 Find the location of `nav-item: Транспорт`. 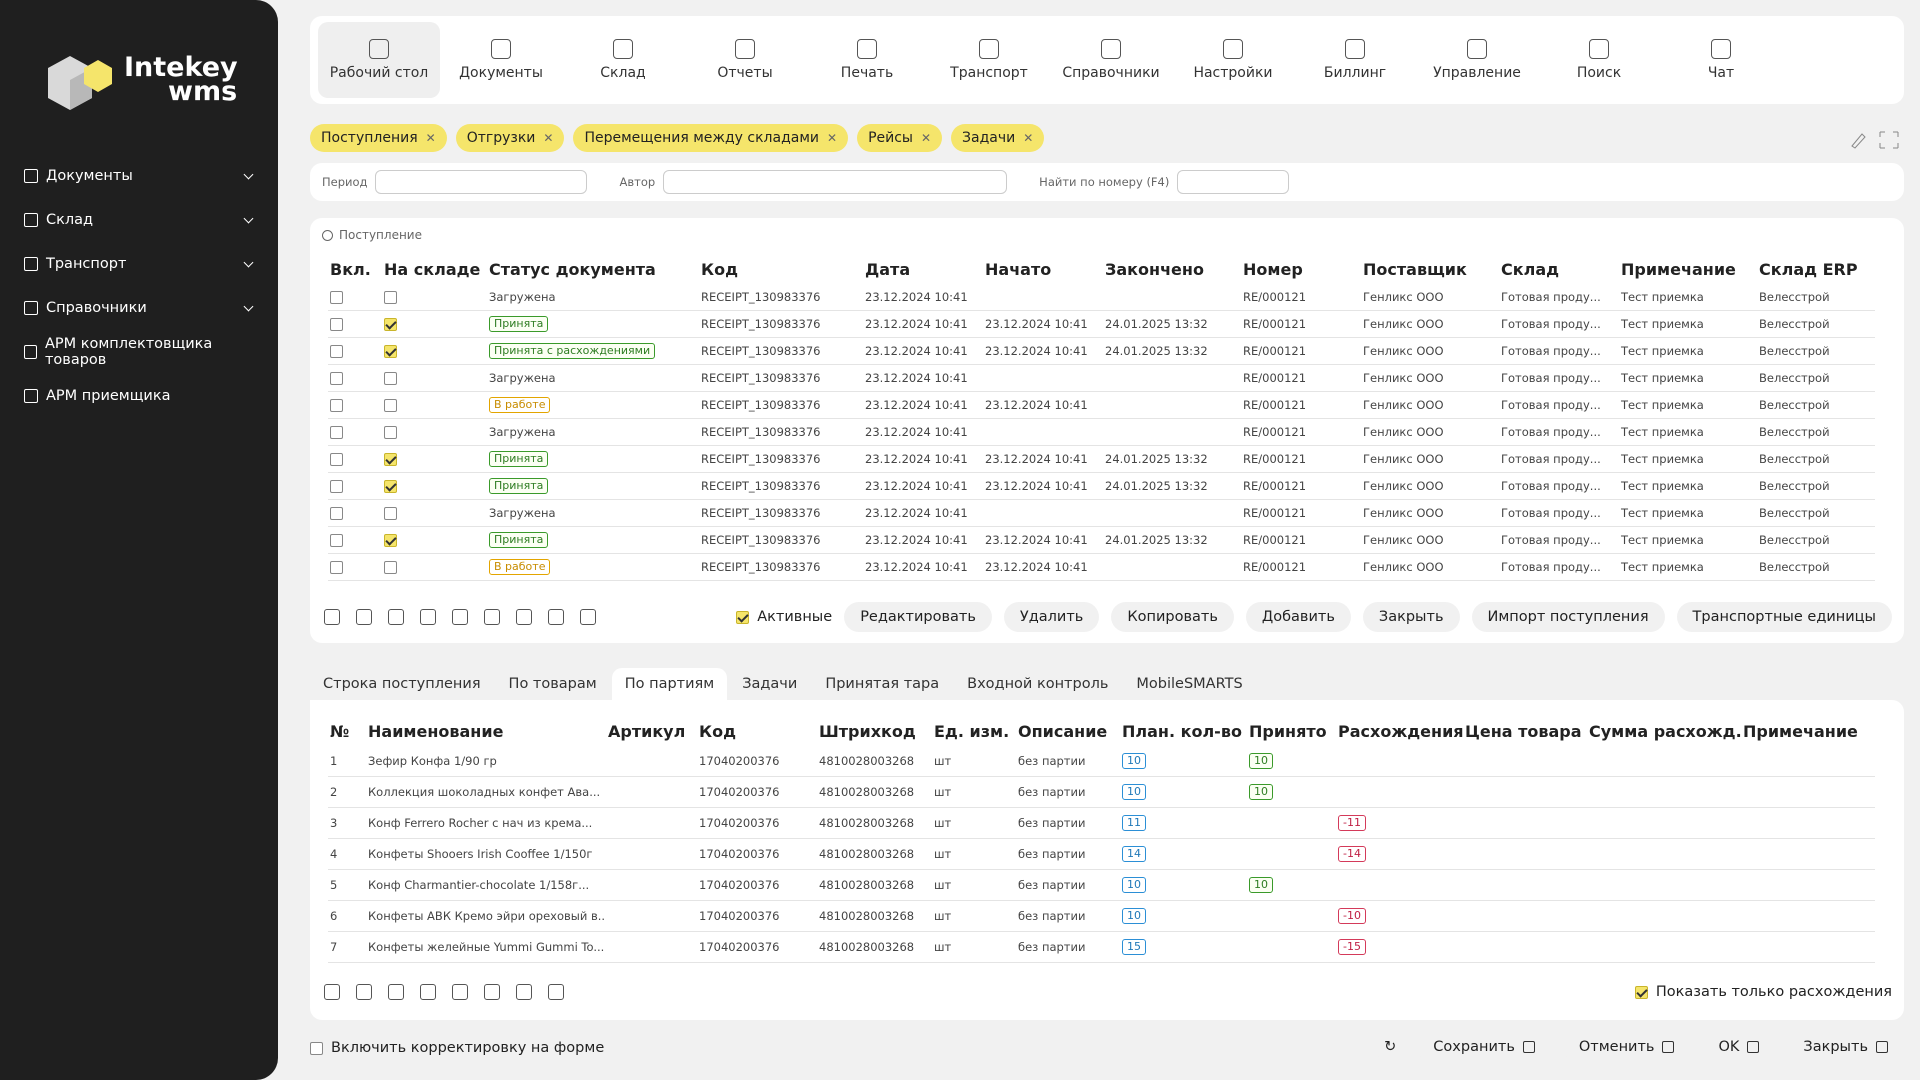

nav-item: Транспорт is located at coordinates (989, 60).